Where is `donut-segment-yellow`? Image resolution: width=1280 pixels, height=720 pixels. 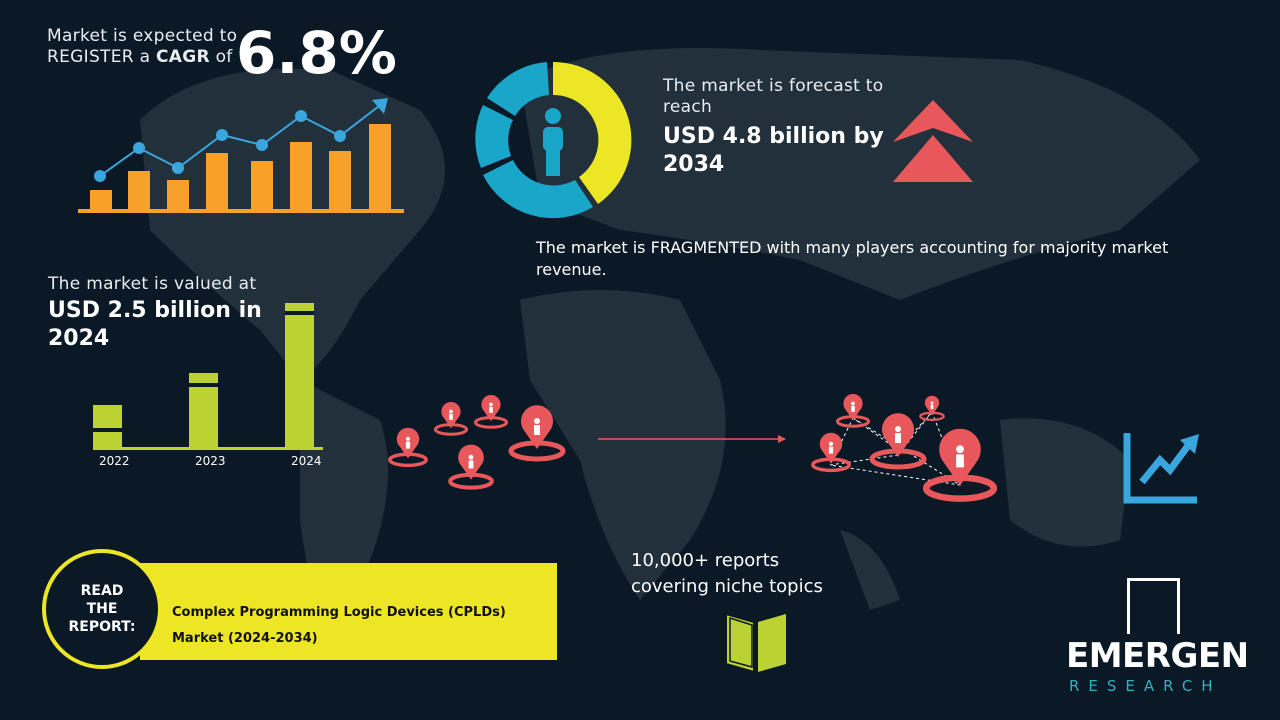 donut-segment-yellow is located at coordinates (592, 132).